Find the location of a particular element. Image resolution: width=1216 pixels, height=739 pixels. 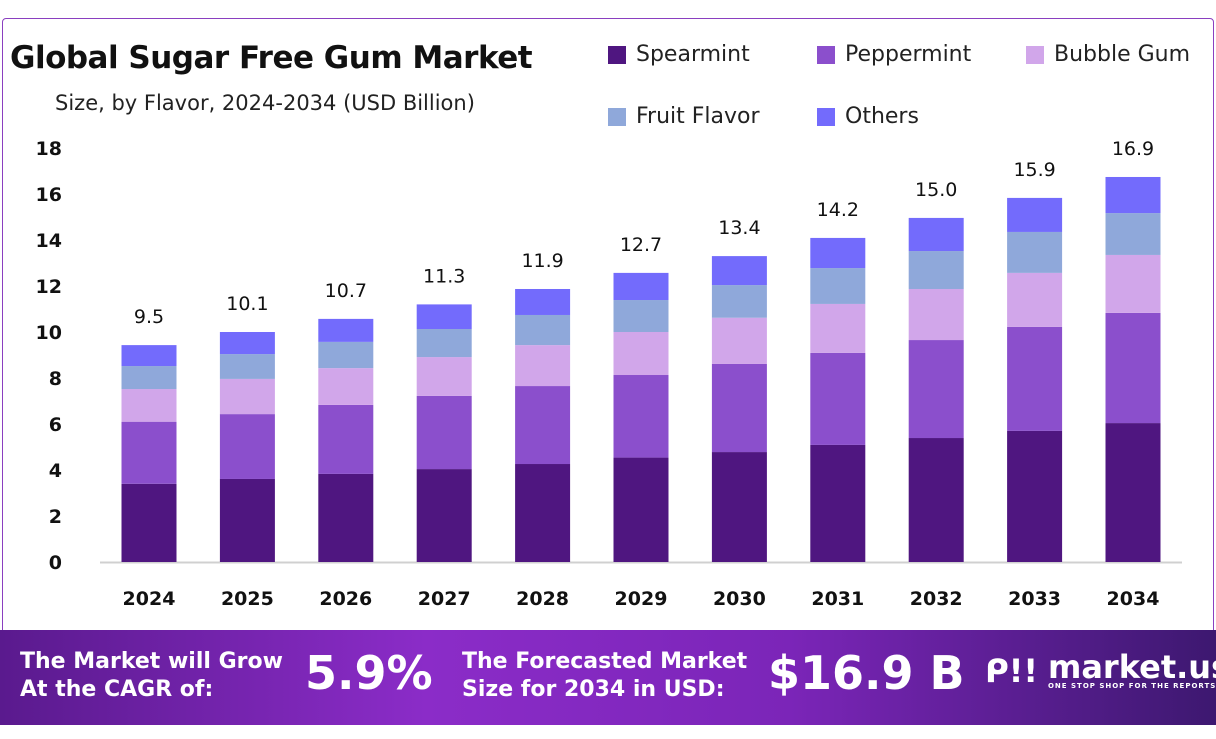

x-tick-label: 2033 is located at coordinates (1034, 599).